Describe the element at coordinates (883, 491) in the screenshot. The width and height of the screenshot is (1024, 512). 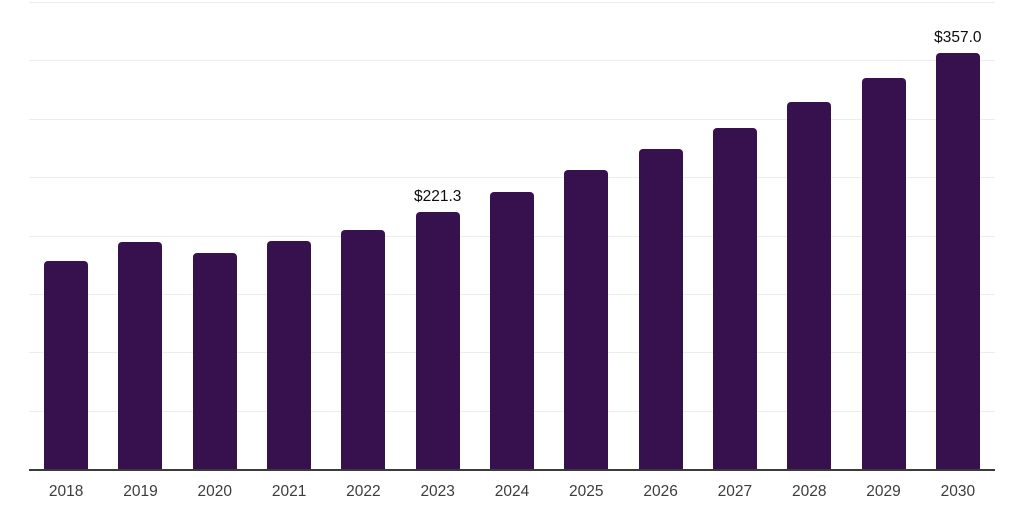
I see `x-tick-label-2029: 2029` at that location.